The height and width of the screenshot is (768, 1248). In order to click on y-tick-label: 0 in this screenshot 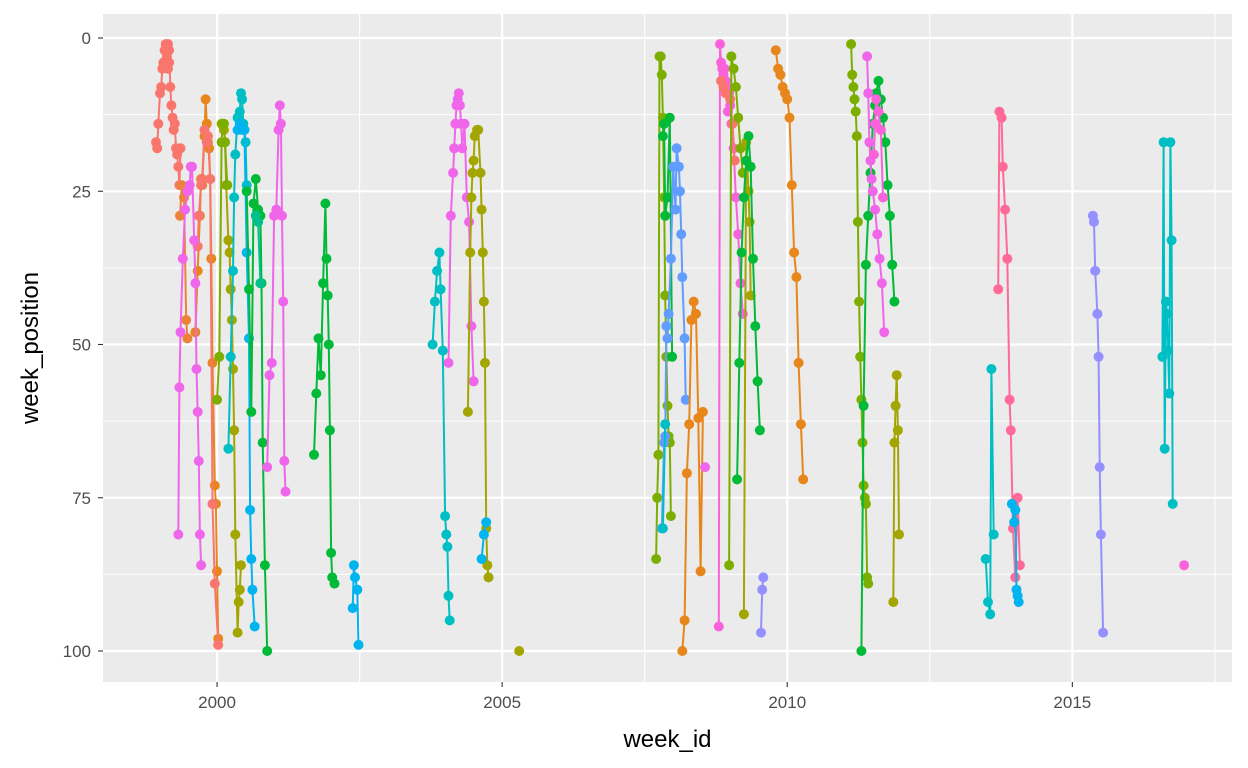, I will do `click(86, 38)`.